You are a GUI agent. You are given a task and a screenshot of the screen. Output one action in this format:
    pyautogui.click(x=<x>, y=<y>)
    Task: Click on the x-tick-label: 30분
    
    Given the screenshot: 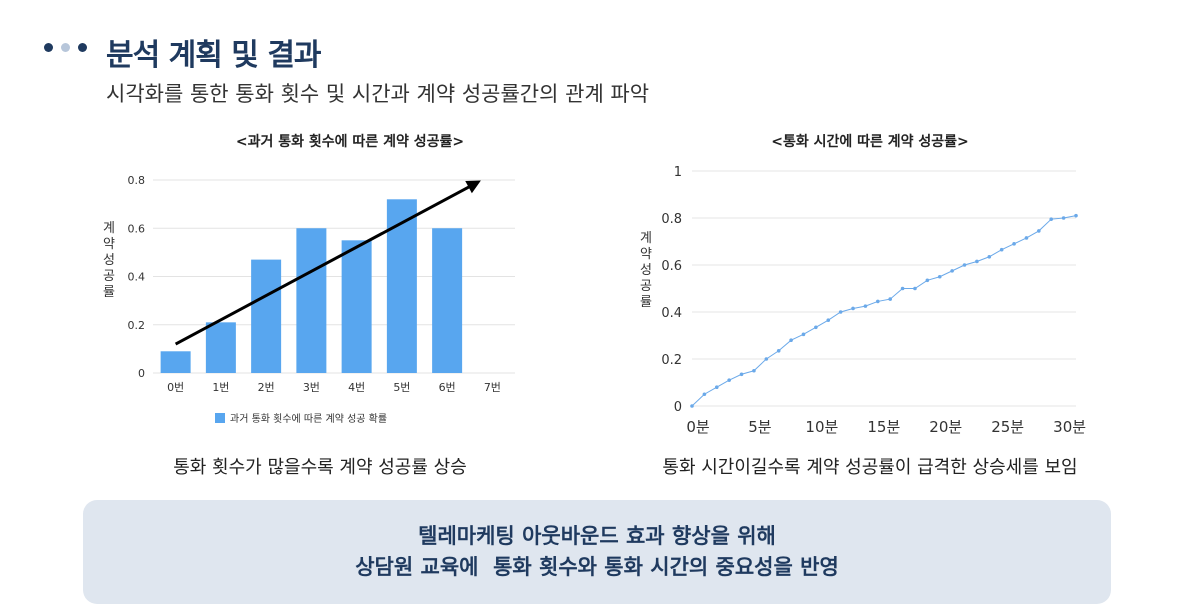 What is the action you would take?
    pyautogui.click(x=1069, y=427)
    